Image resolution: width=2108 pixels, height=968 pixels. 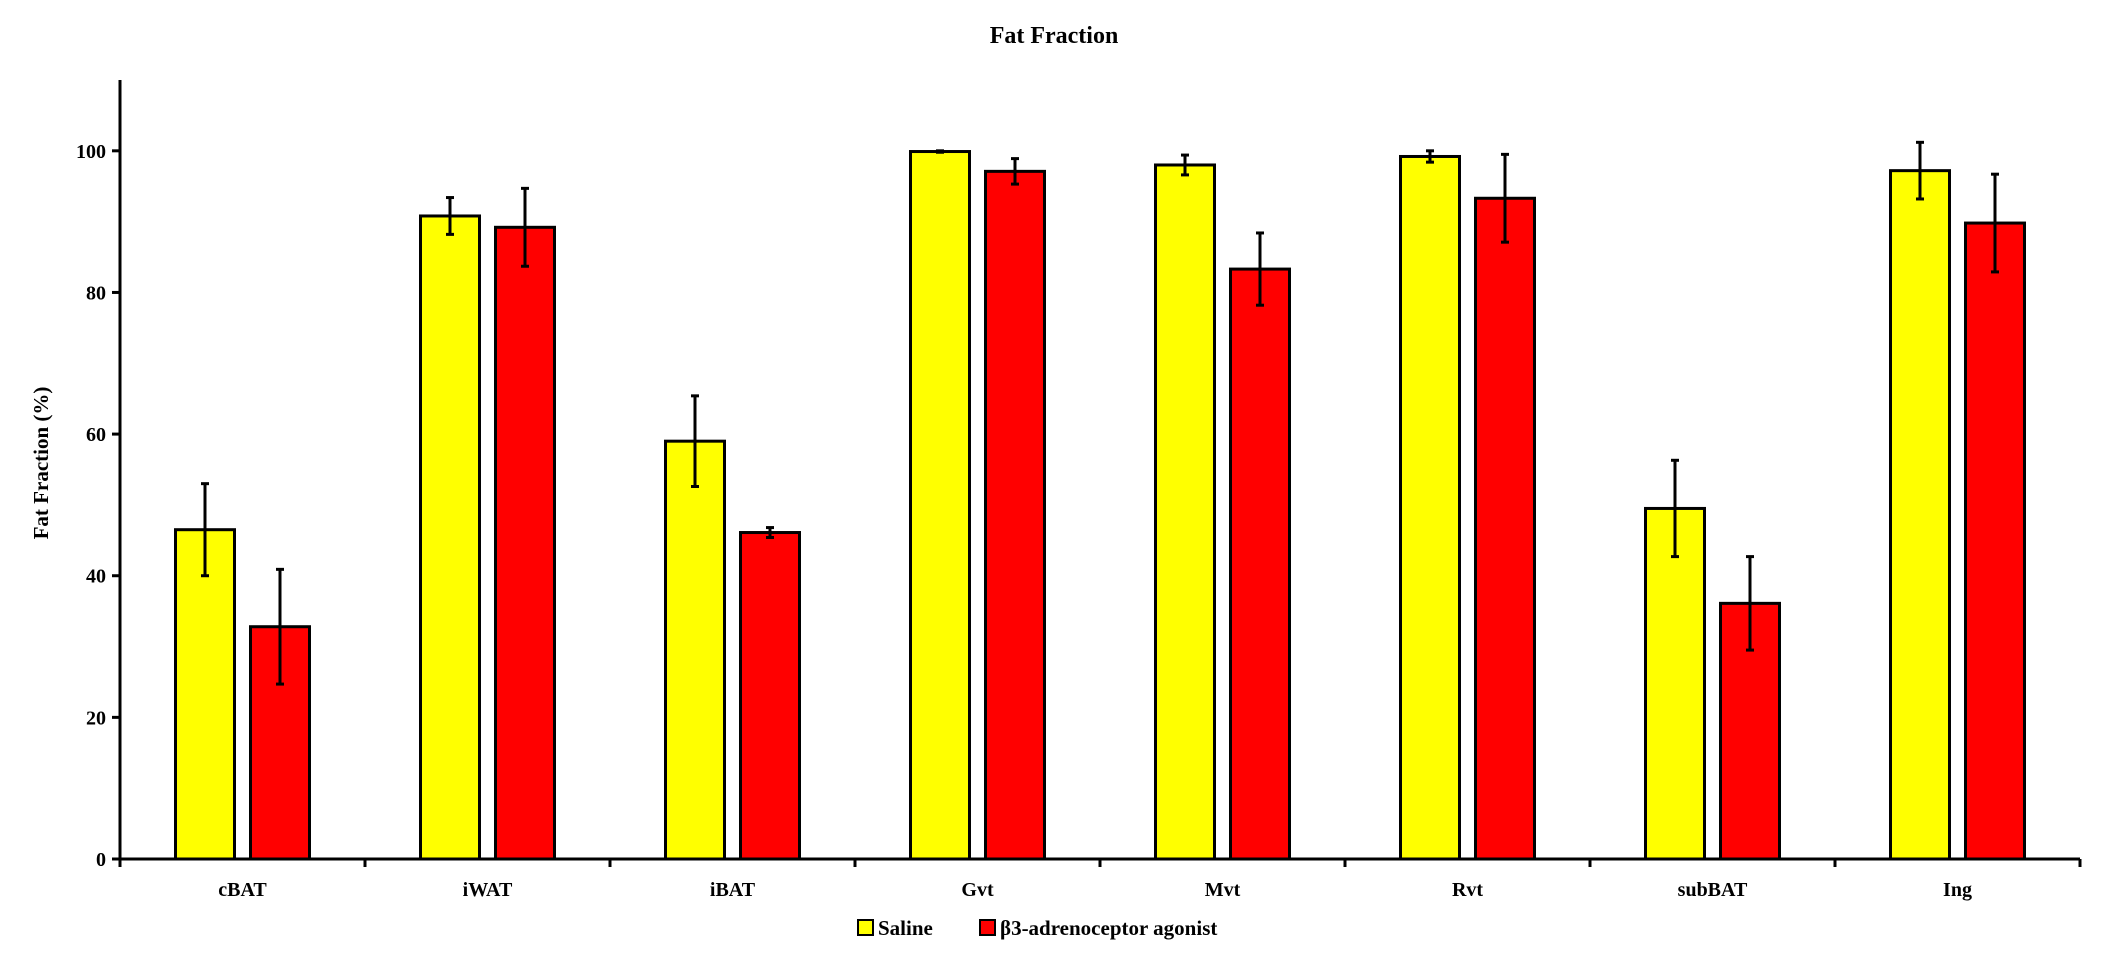 I want to click on x-tick-label: Gvt, so click(x=977, y=890).